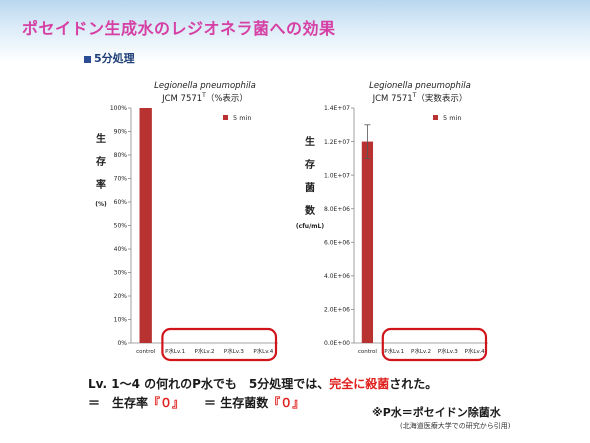  Describe the element at coordinates (87, 59) in the screenshot. I see `bullet-square-icon` at that location.